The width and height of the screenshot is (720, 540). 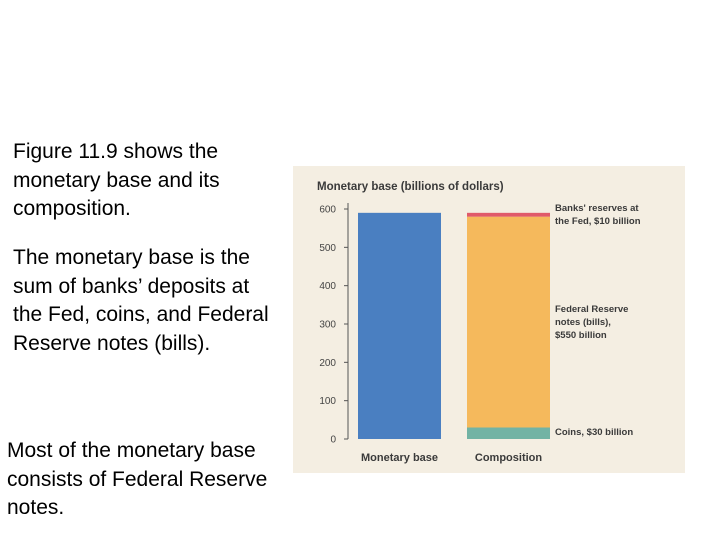 I want to click on y-tick-label: 600, so click(x=327, y=210).